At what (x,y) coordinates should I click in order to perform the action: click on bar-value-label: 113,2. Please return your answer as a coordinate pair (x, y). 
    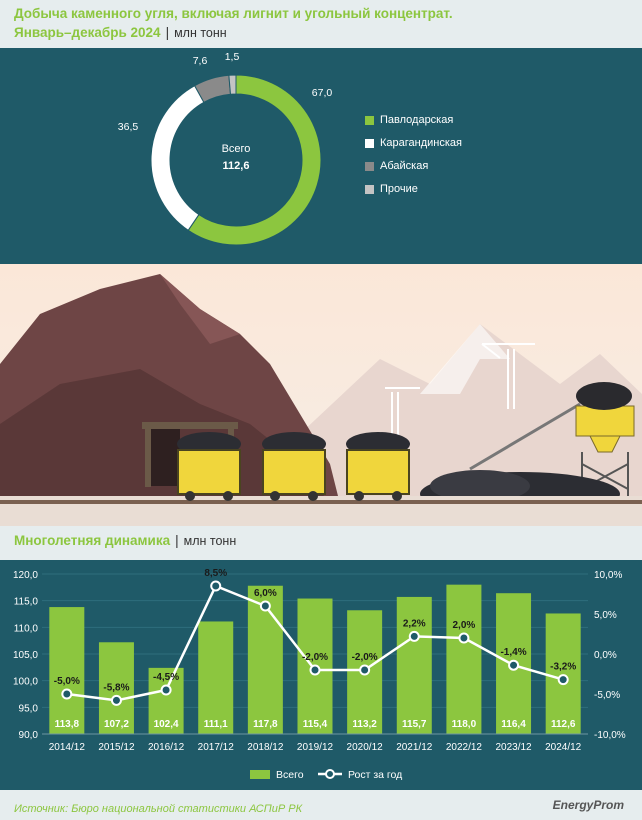
    Looking at the image, I should click on (364, 724).